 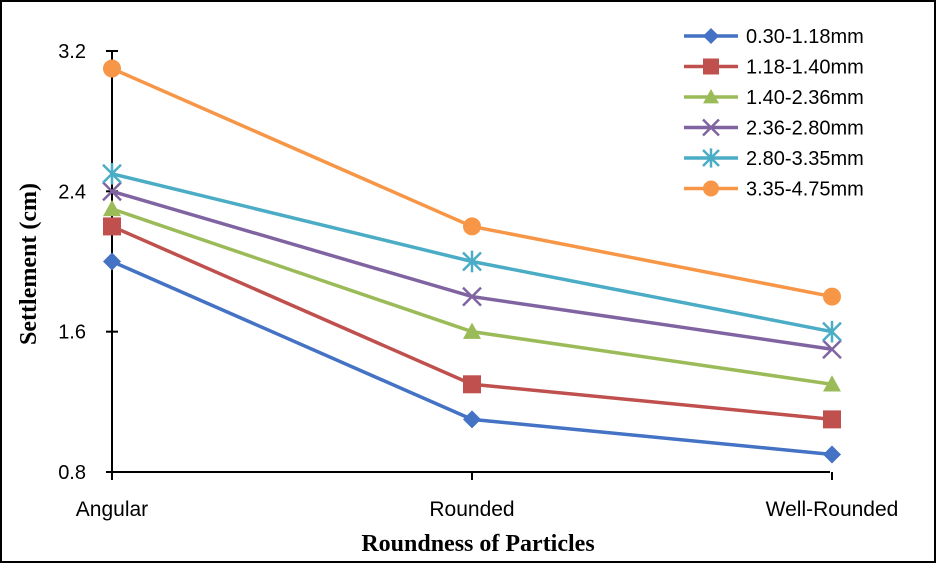 What do you see at coordinates (72, 52) in the screenshot?
I see `y-tick-label: 3.2` at bounding box center [72, 52].